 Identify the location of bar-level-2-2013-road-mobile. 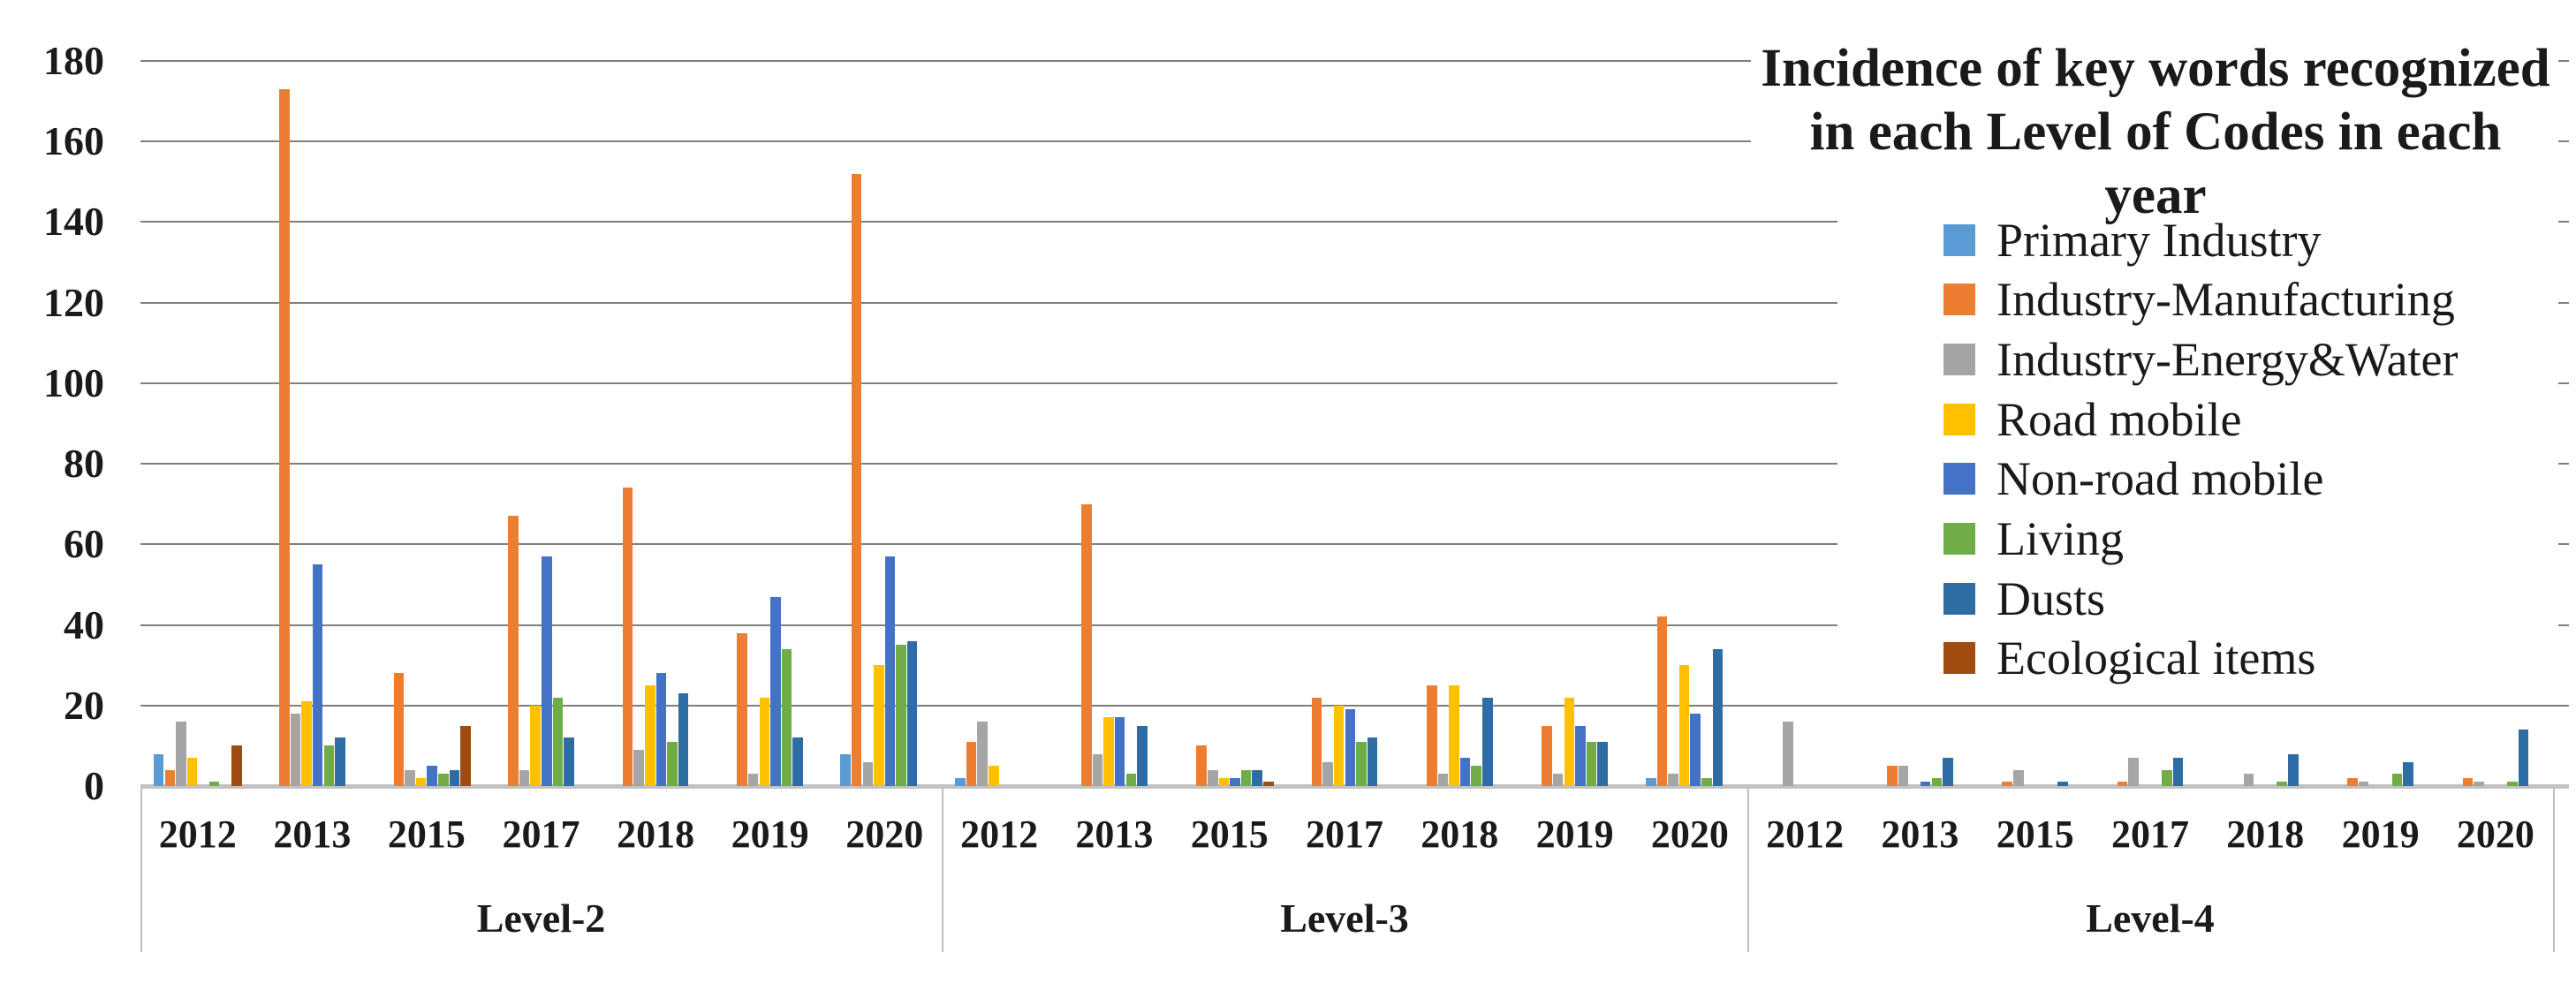
(307, 743).